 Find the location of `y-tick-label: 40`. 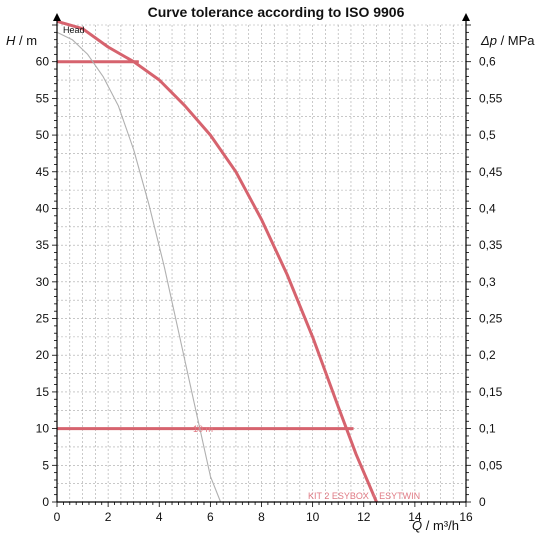

y-tick-label: 40 is located at coordinates (43, 208).